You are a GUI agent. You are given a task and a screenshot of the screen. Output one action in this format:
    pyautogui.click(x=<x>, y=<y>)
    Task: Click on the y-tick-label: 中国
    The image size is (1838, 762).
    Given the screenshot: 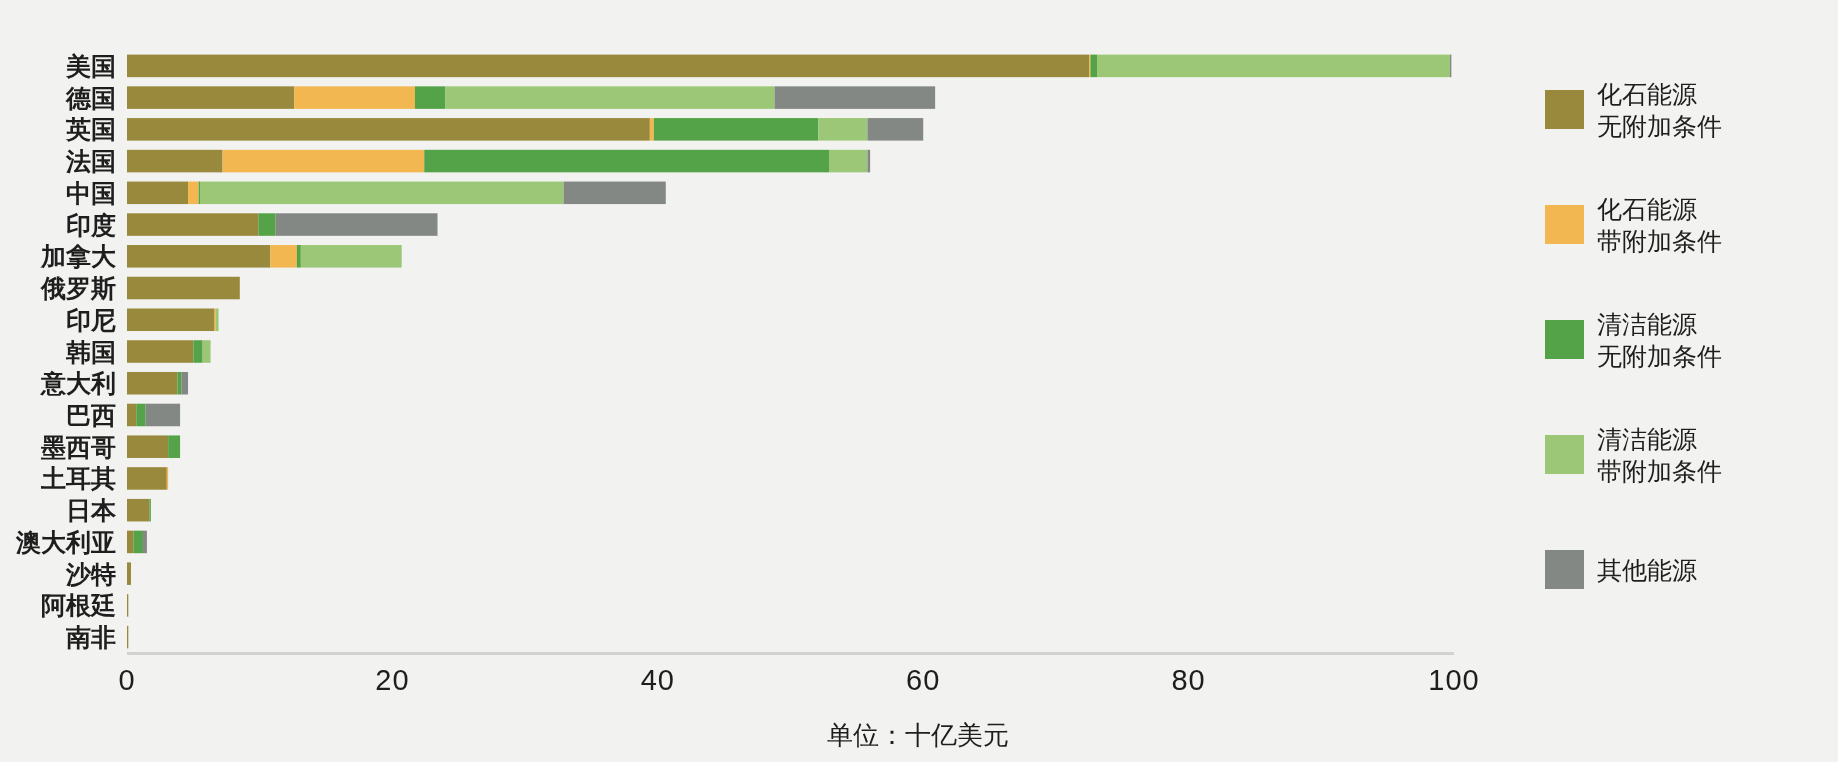 What is the action you would take?
    pyautogui.click(x=91, y=192)
    